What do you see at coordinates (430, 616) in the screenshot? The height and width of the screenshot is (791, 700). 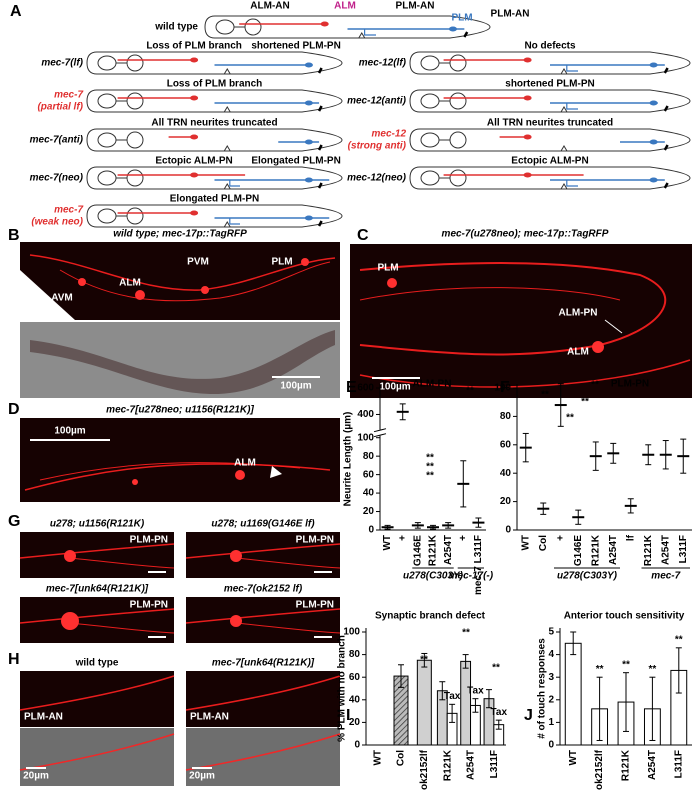 I see `chart-title: Synaptic branch defect` at bounding box center [430, 616].